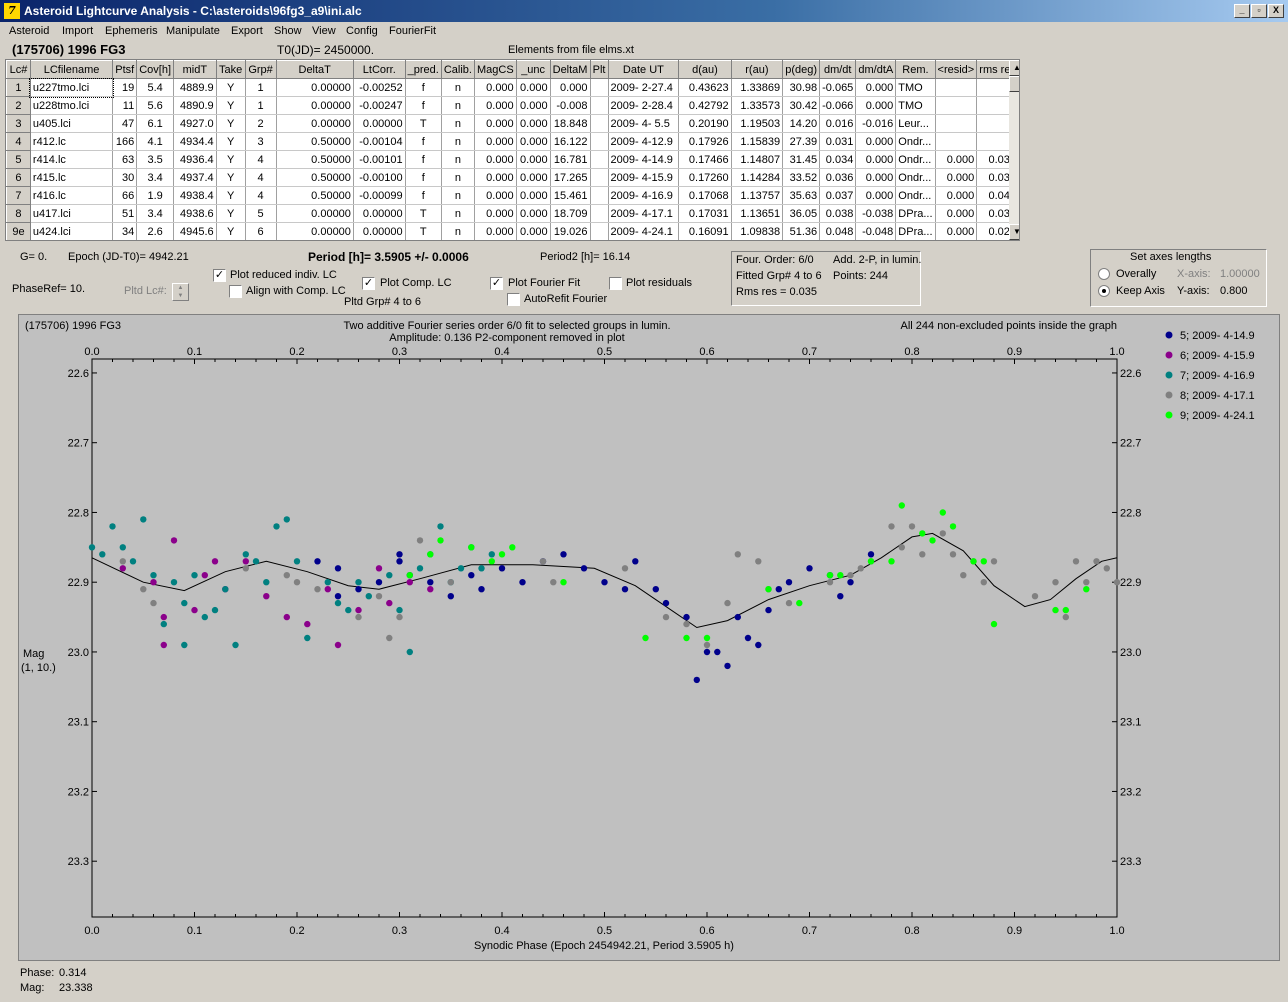  I want to click on table-cell: 2009- 4-24.1, so click(644, 231).